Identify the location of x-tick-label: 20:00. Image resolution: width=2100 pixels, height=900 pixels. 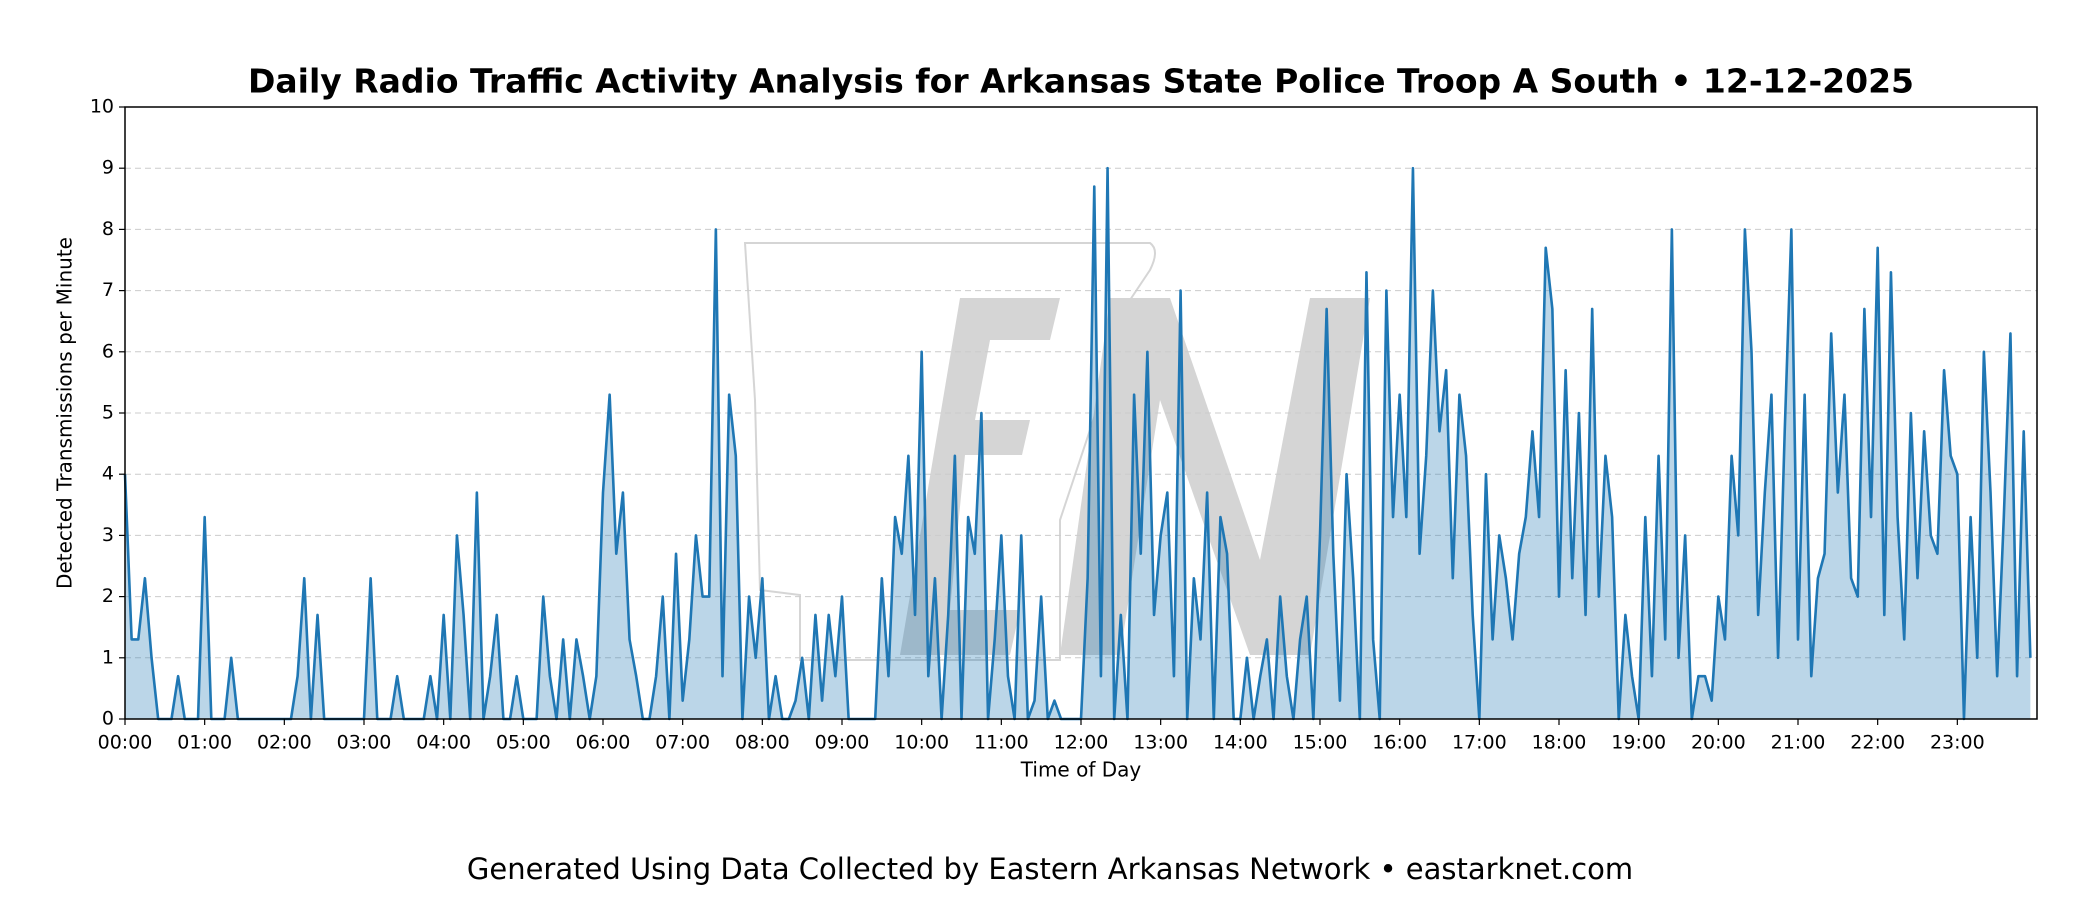
(1718, 743).